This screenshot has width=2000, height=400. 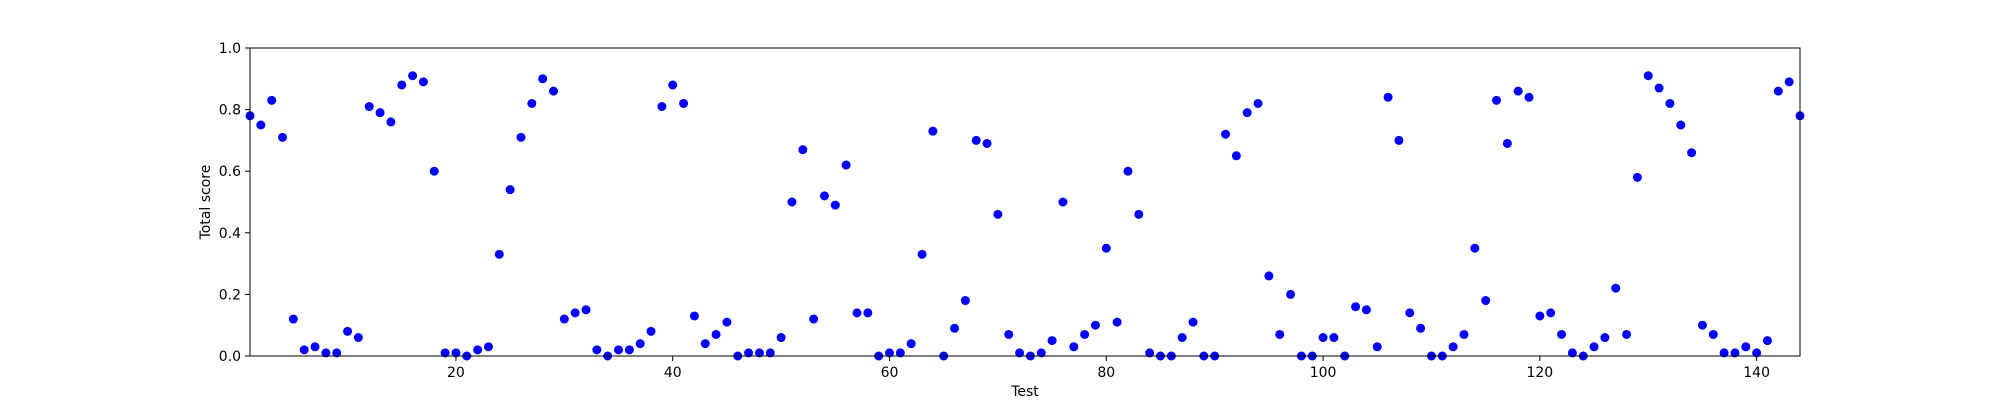 What do you see at coordinates (230, 357) in the screenshot?
I see `y-tick-label: 0.0` at bounding box center [230, 357].